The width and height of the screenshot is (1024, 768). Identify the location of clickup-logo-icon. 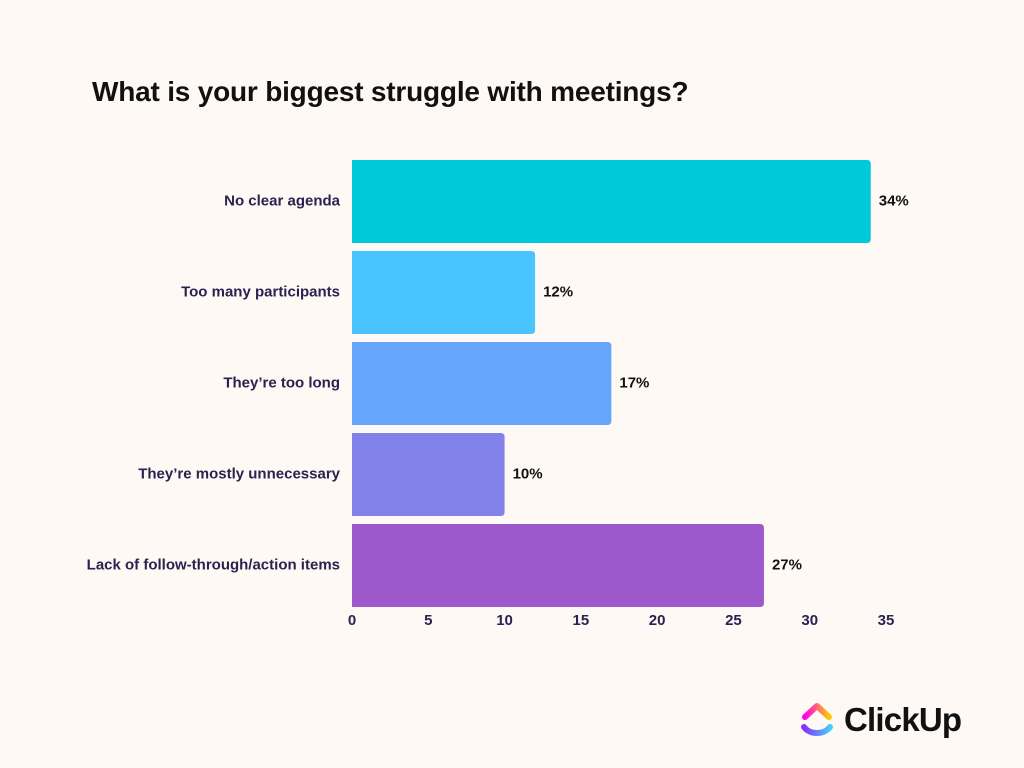
(817, 719).